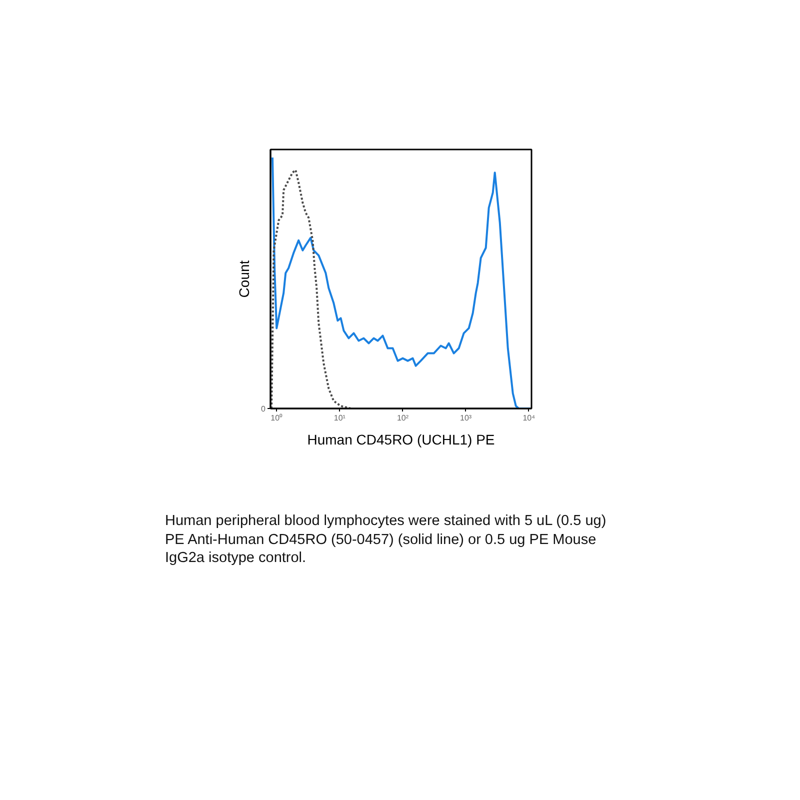 This screenshot has width=800, height=800. What do you see at coordinates (466, 418) in the screenshot?
I see `x-tick-label: 10³` at bounding box center [466, 418].